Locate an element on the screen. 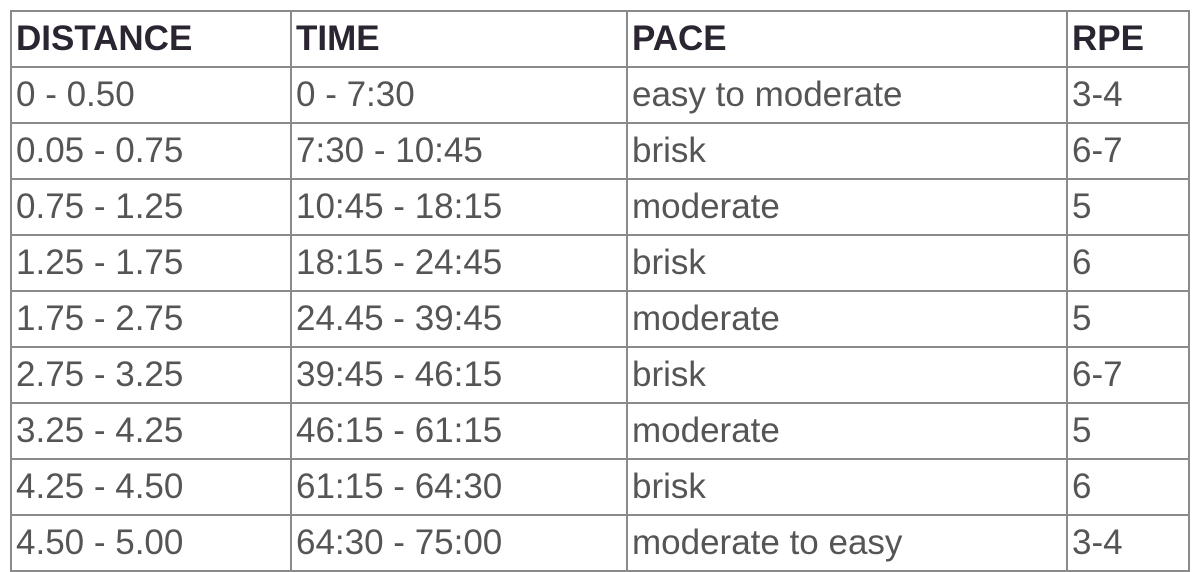  time-cell: 7:30 - 10:45 is located at coordinates (459, 151).